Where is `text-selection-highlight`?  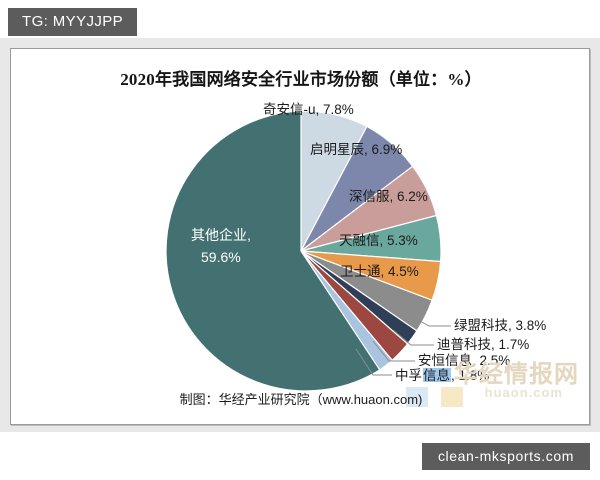
text-selection-highlight is located at coordinates (437, 375).